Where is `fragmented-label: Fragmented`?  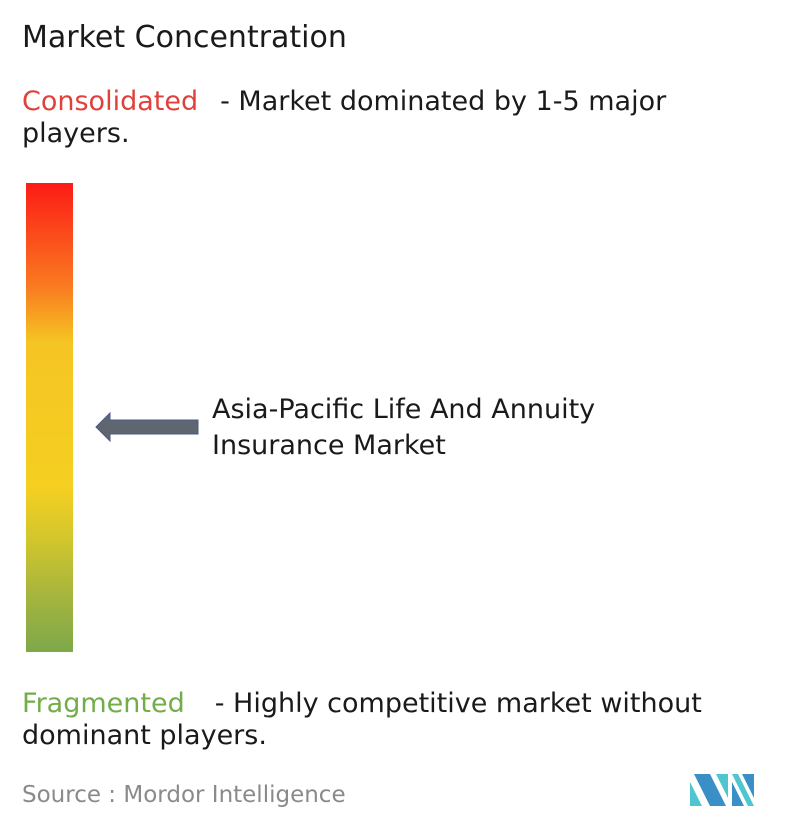
fragmented-label: Fragmented is located at coordinates (103, 703).